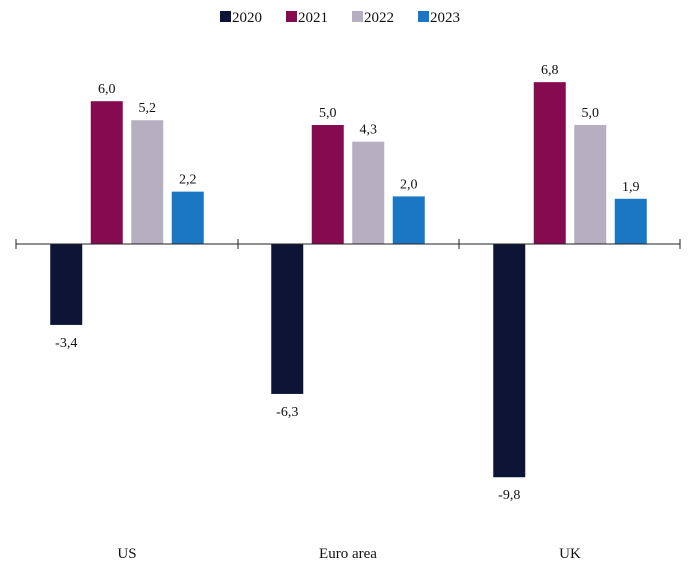 This screenshot has width=700, height=583. What do you see at coordinates (287, 412) in the screenshot?
I see `data-label-euro-area-2020: -6,3` at bounding box center [287, 412].